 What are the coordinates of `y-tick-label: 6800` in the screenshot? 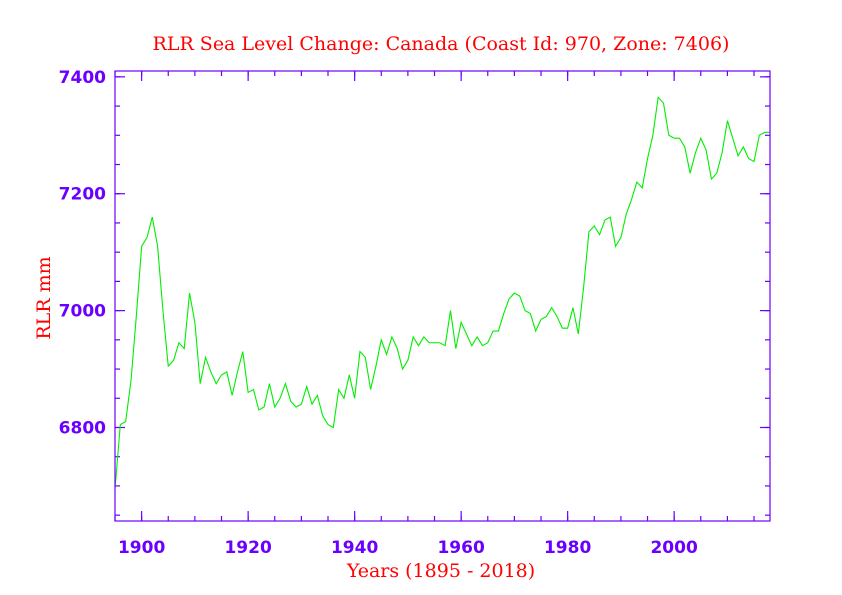 It's located at (82, 428).